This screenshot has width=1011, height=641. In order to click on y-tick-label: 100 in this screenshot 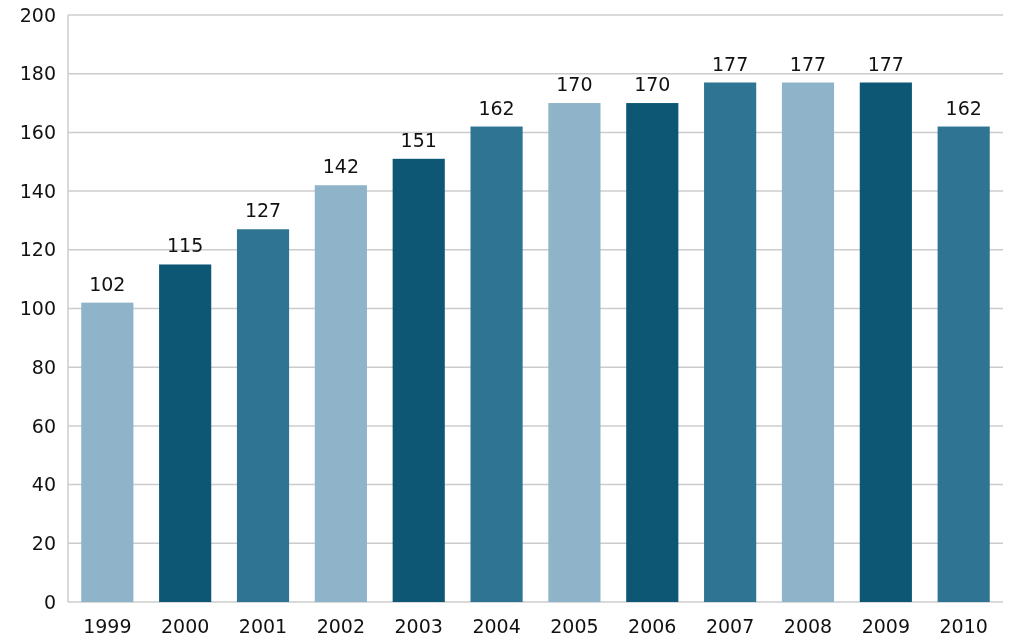, I will do `click(37, 308)`.